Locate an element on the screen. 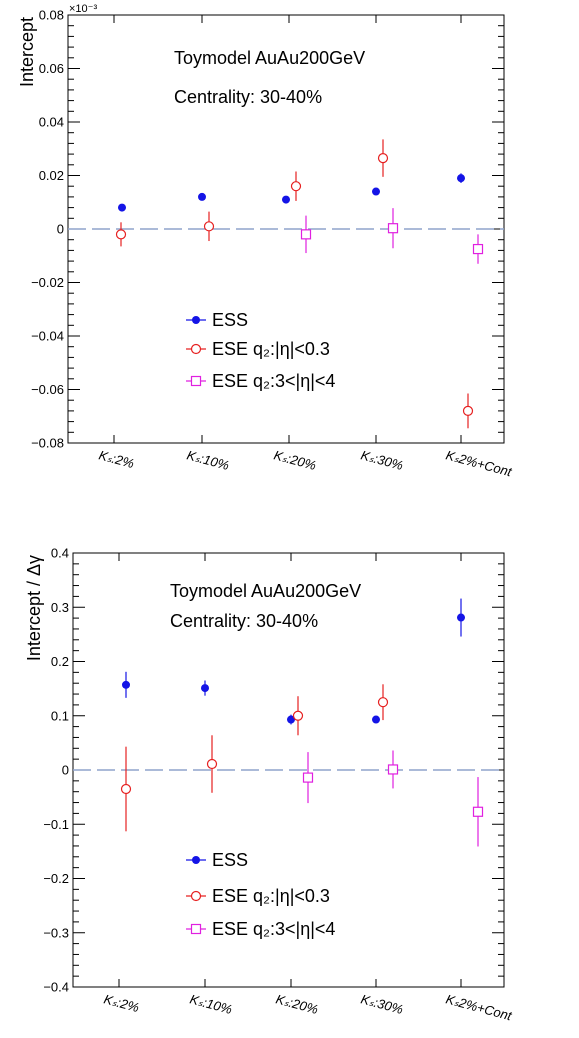 This screenshot has width=579, height=1038. y-tick-label: 0.08 is located at coordinates (51, 15).